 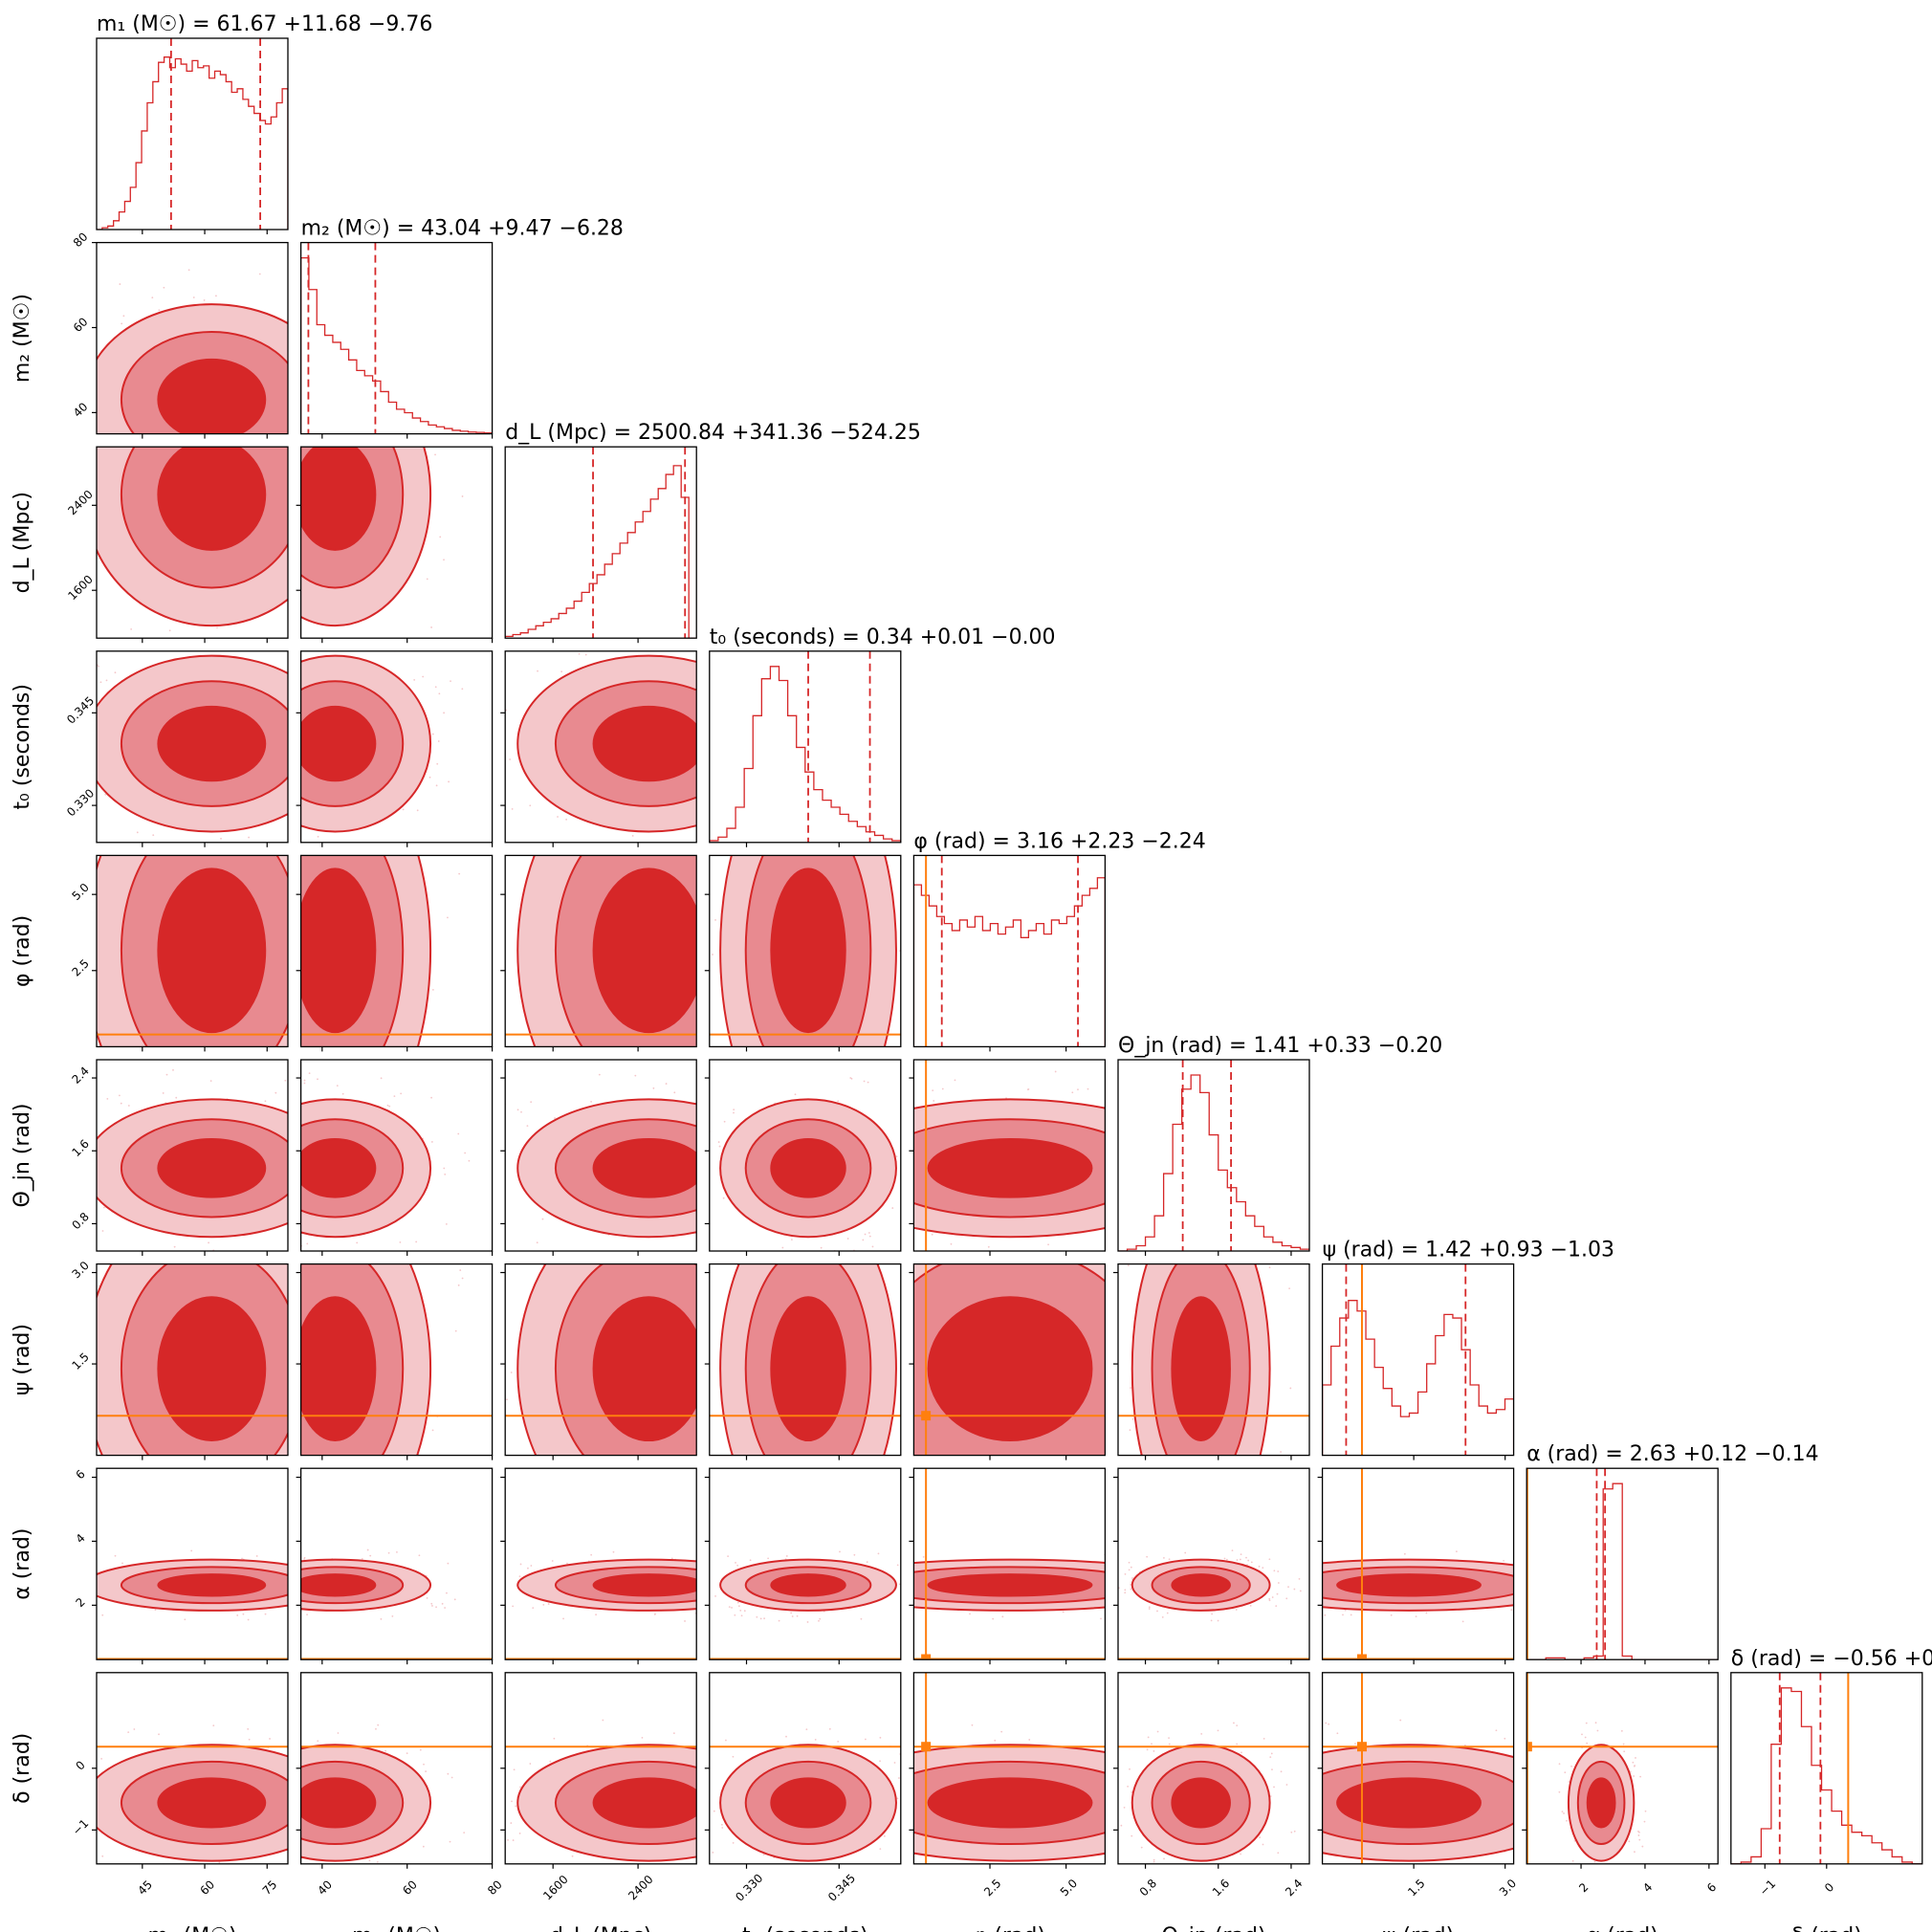 I want to click on panel-theta_jn-vs-delta, so click(x=1213, y=1792).